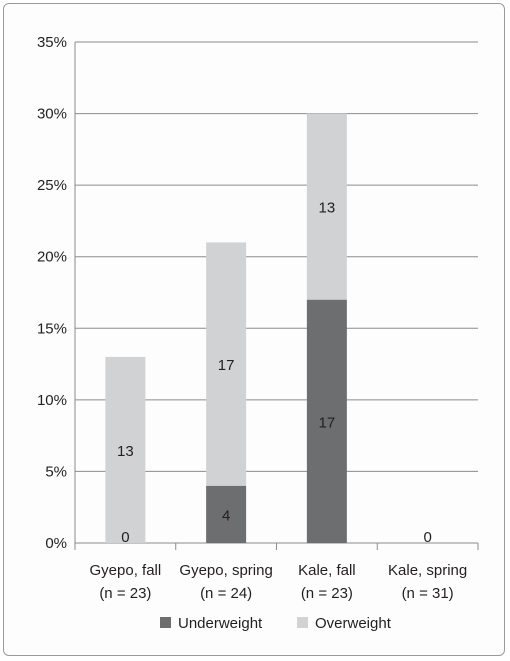  What do you see at coordinates (276, 623) in the screenshot?
I see `legend: Underweight Overweight` at bounding box center [276, 623].